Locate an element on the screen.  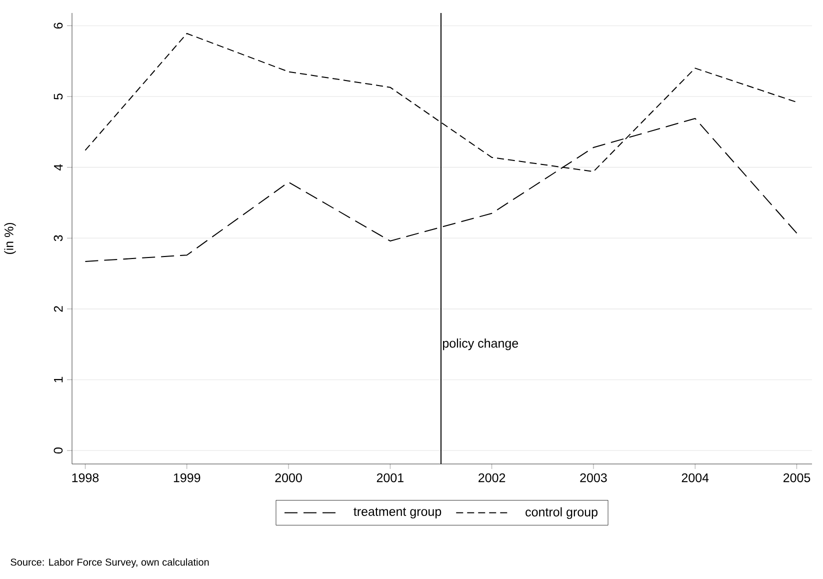
y-tick-label: 3 is located at coordinates (58, 238).